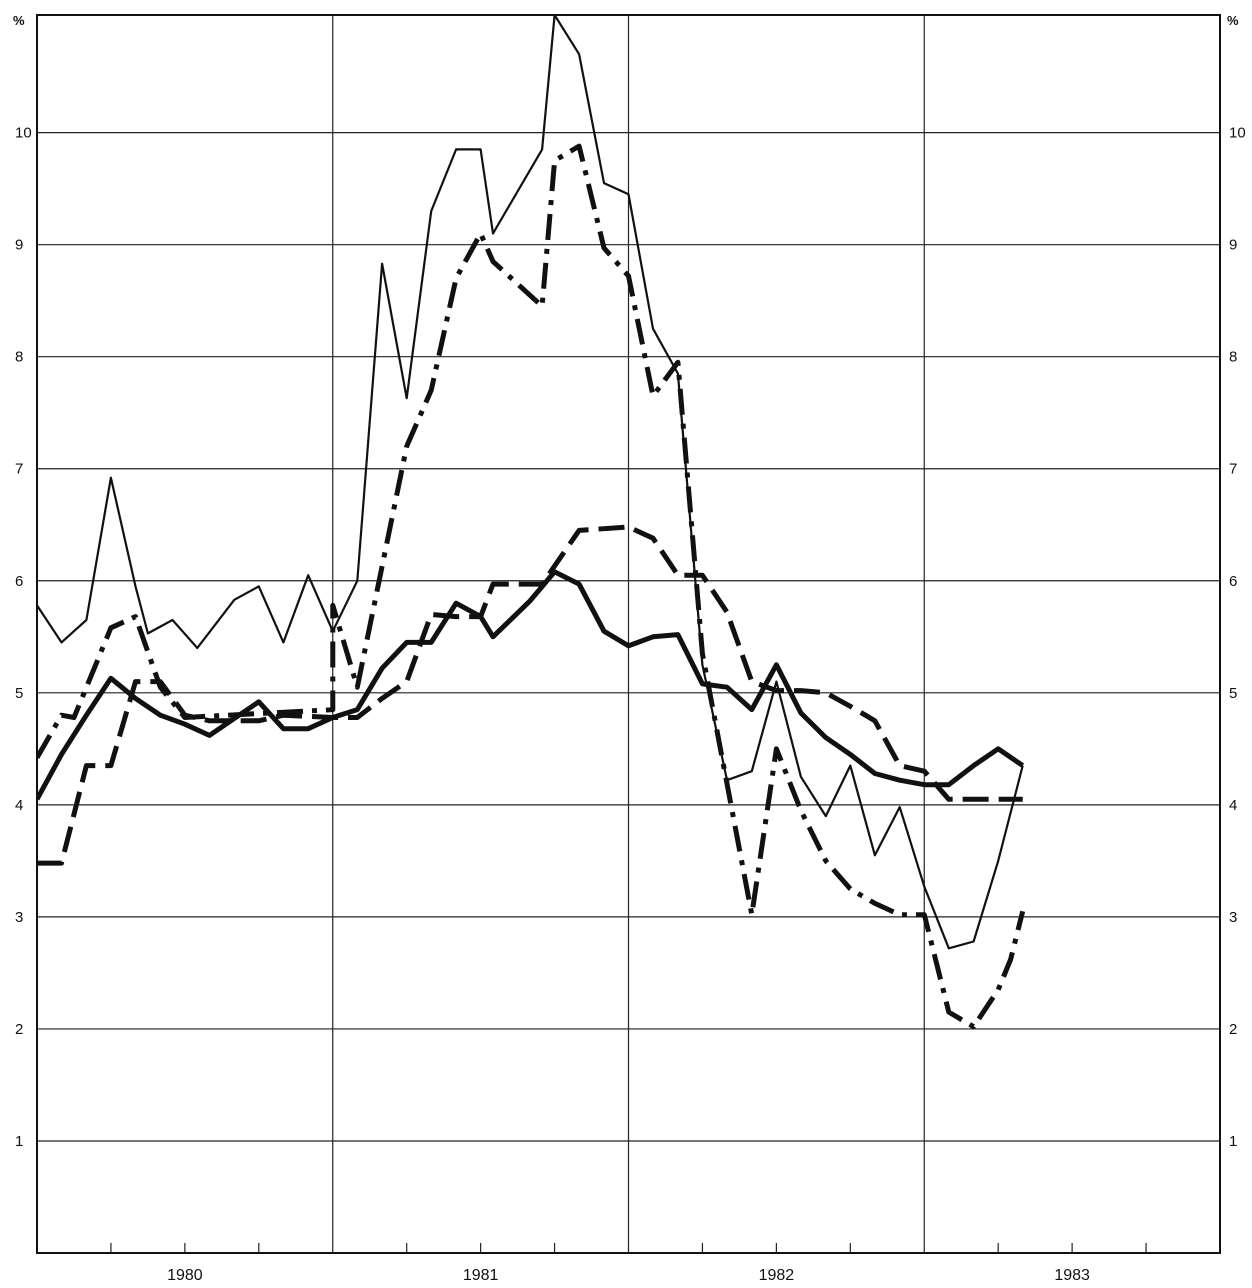  What do you see at coordinates (481, 1275) in the screenshot?
I see `x-tick-label: 1981` at bounding box center [481, 1275].